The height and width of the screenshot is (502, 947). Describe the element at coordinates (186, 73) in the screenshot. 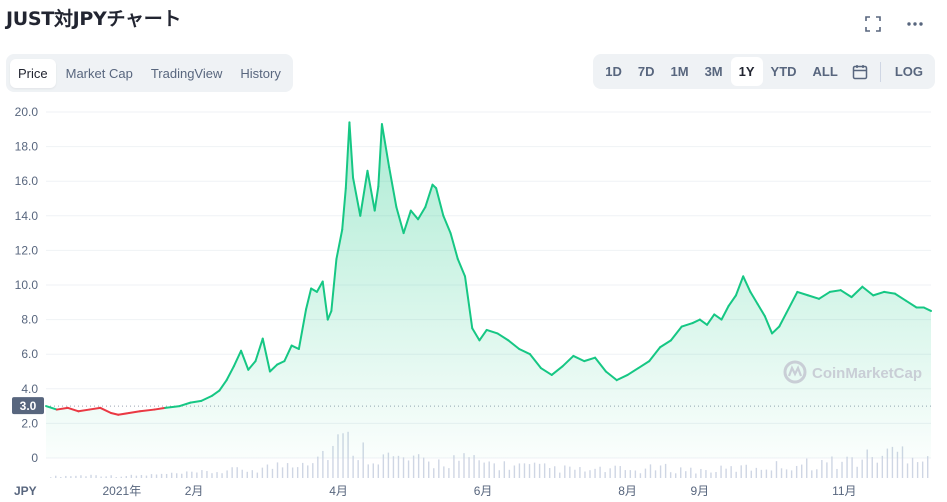

I see `tab-tradingview: TradingView` at that location.